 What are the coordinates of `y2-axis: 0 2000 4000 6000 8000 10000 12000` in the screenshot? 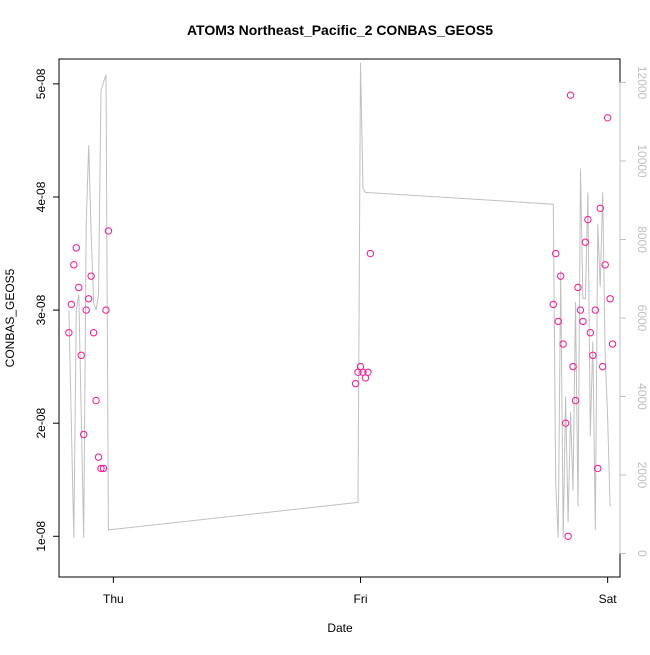 It's located at (634, 311).